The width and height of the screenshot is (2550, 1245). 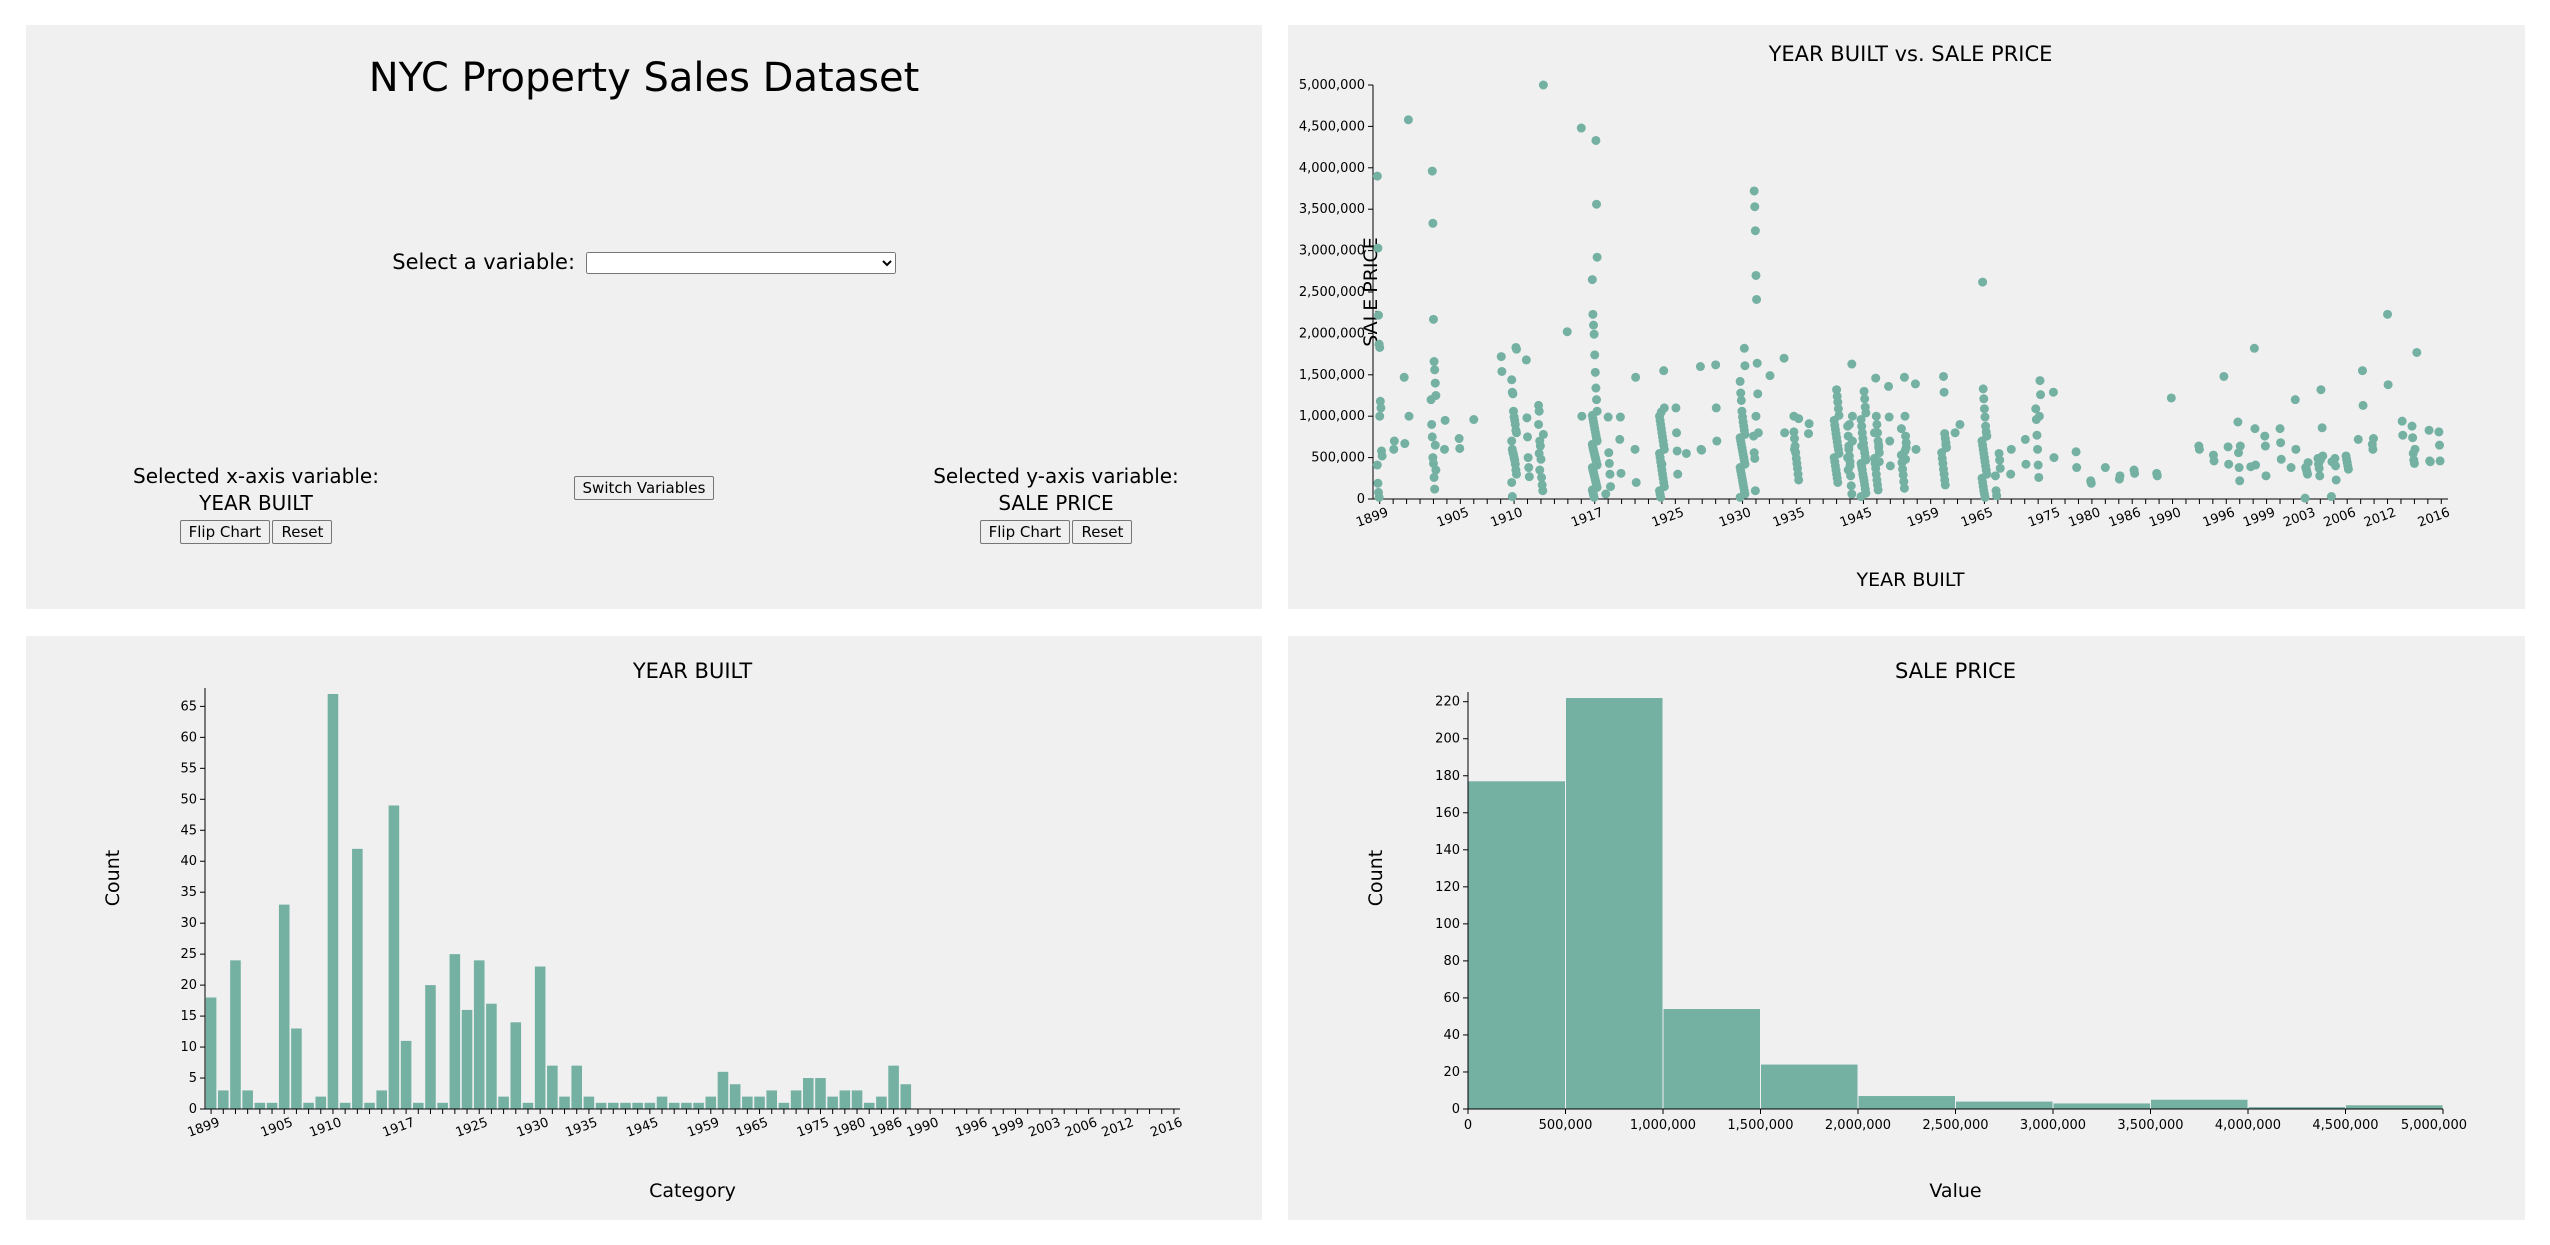 I want to click on bar-1914, so click(x=382, y=1099).